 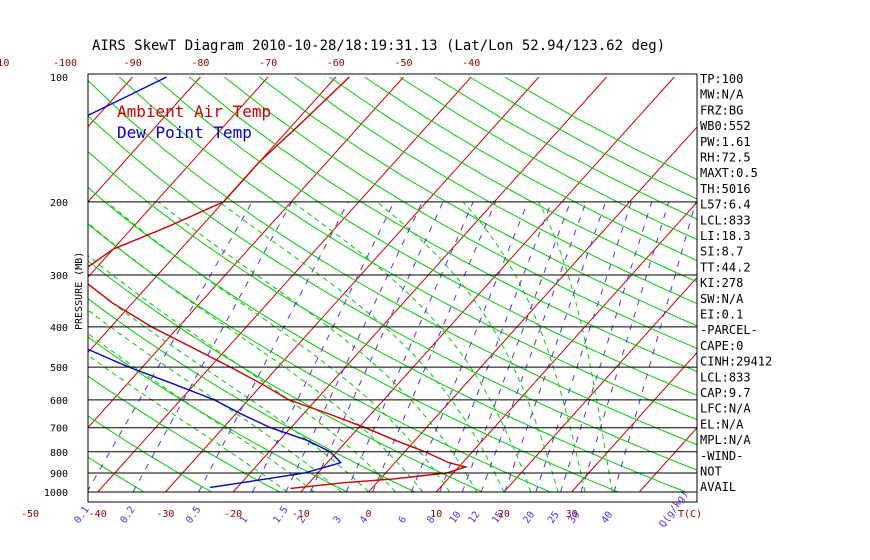 I want to click on index-entry: KI:278, so click(x=721, y=283).